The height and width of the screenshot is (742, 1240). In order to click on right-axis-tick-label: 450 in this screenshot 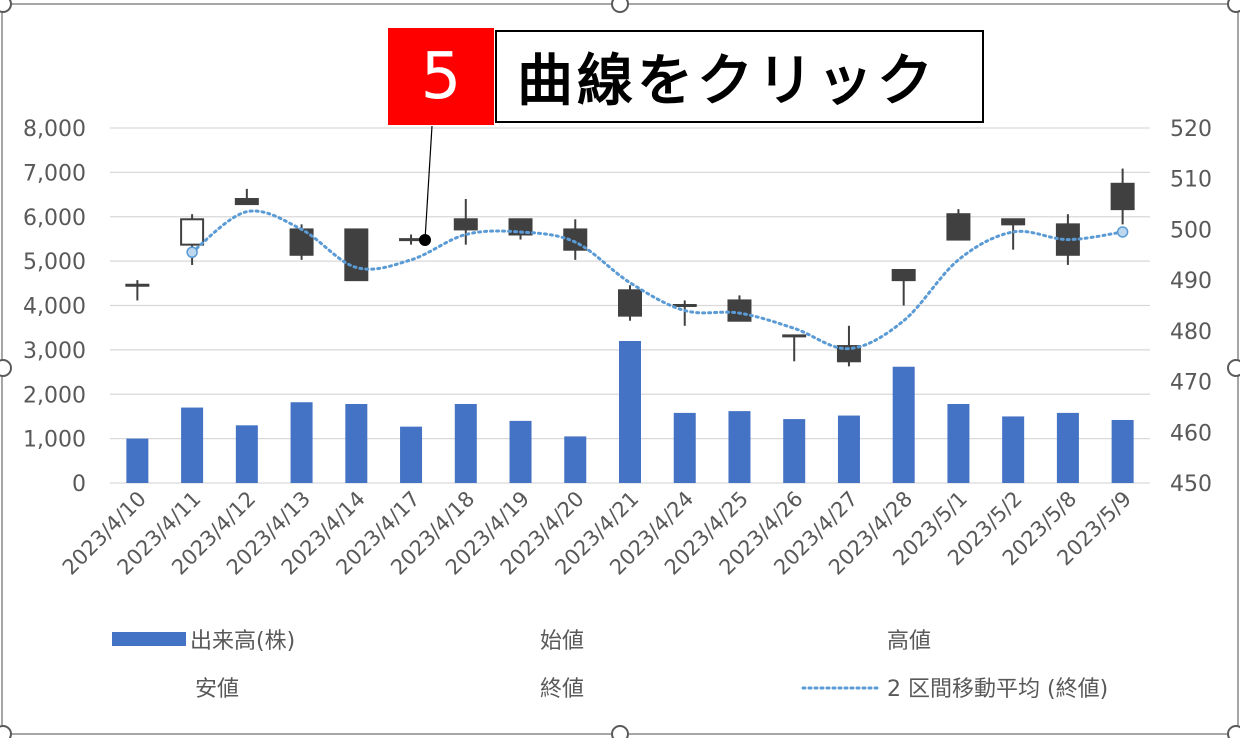, I will do `click(1191, 484)`.